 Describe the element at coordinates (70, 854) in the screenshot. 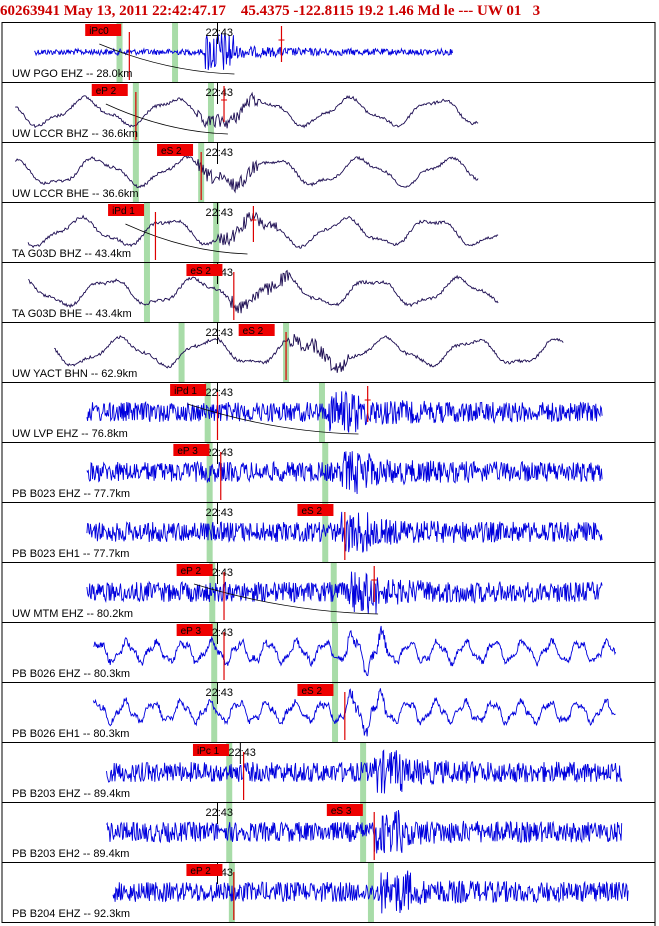

I see `station-label: PB B203 EH2 -- 89.4km` at that location.